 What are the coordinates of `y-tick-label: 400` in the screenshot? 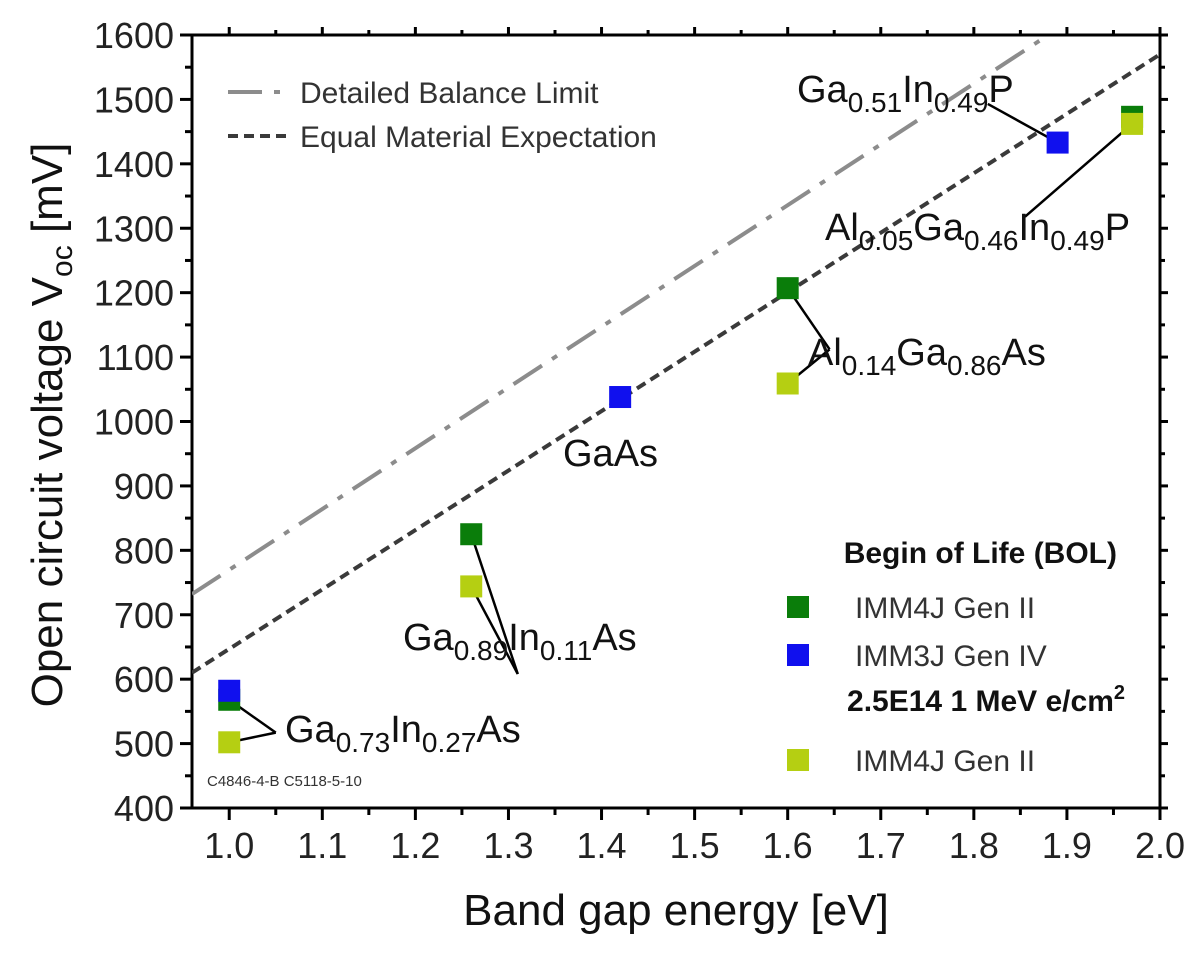 It's located at (144, 808).